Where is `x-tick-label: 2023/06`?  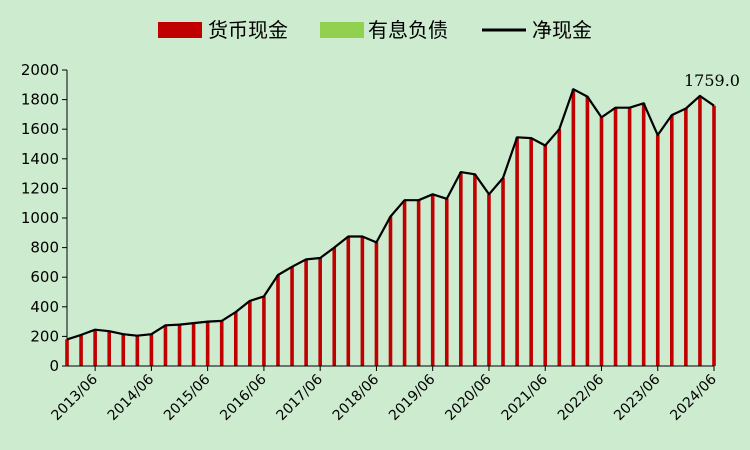
x-tick-label: 2023/06 is located at coordinates (637, 397).